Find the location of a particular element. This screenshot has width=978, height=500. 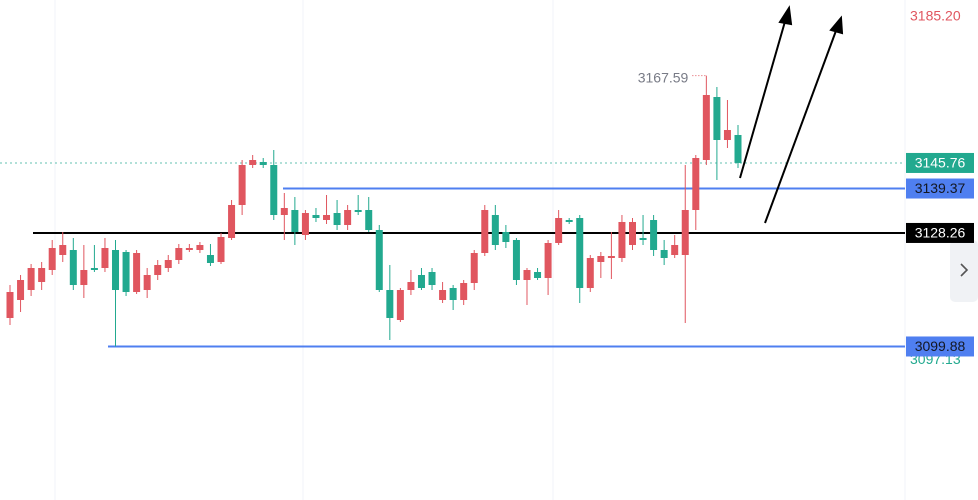

arrows is located at coordinates (791, 114).